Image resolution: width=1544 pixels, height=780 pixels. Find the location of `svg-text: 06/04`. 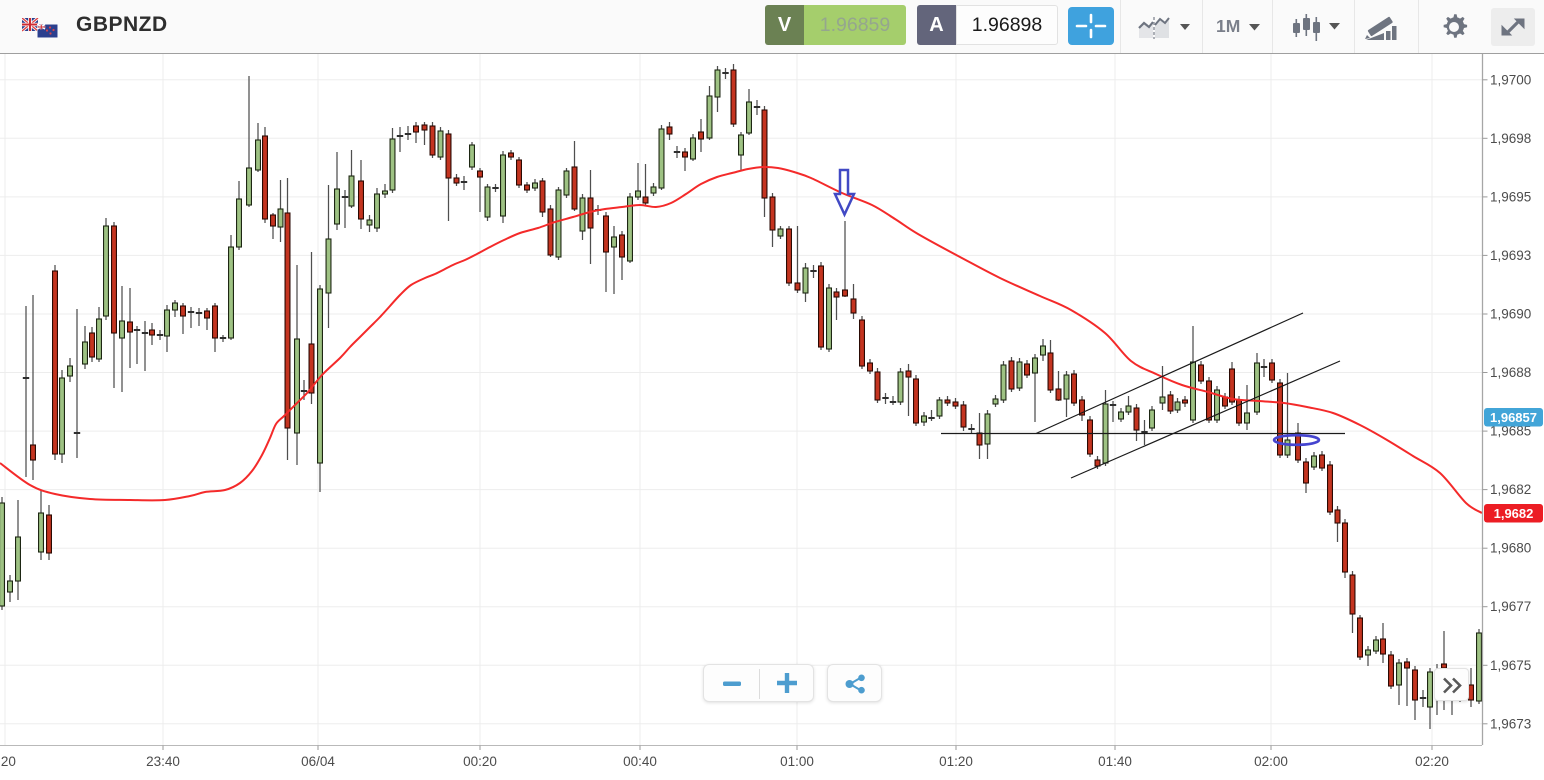

svg-text: 06/04 is located at coordinates (318, 761).